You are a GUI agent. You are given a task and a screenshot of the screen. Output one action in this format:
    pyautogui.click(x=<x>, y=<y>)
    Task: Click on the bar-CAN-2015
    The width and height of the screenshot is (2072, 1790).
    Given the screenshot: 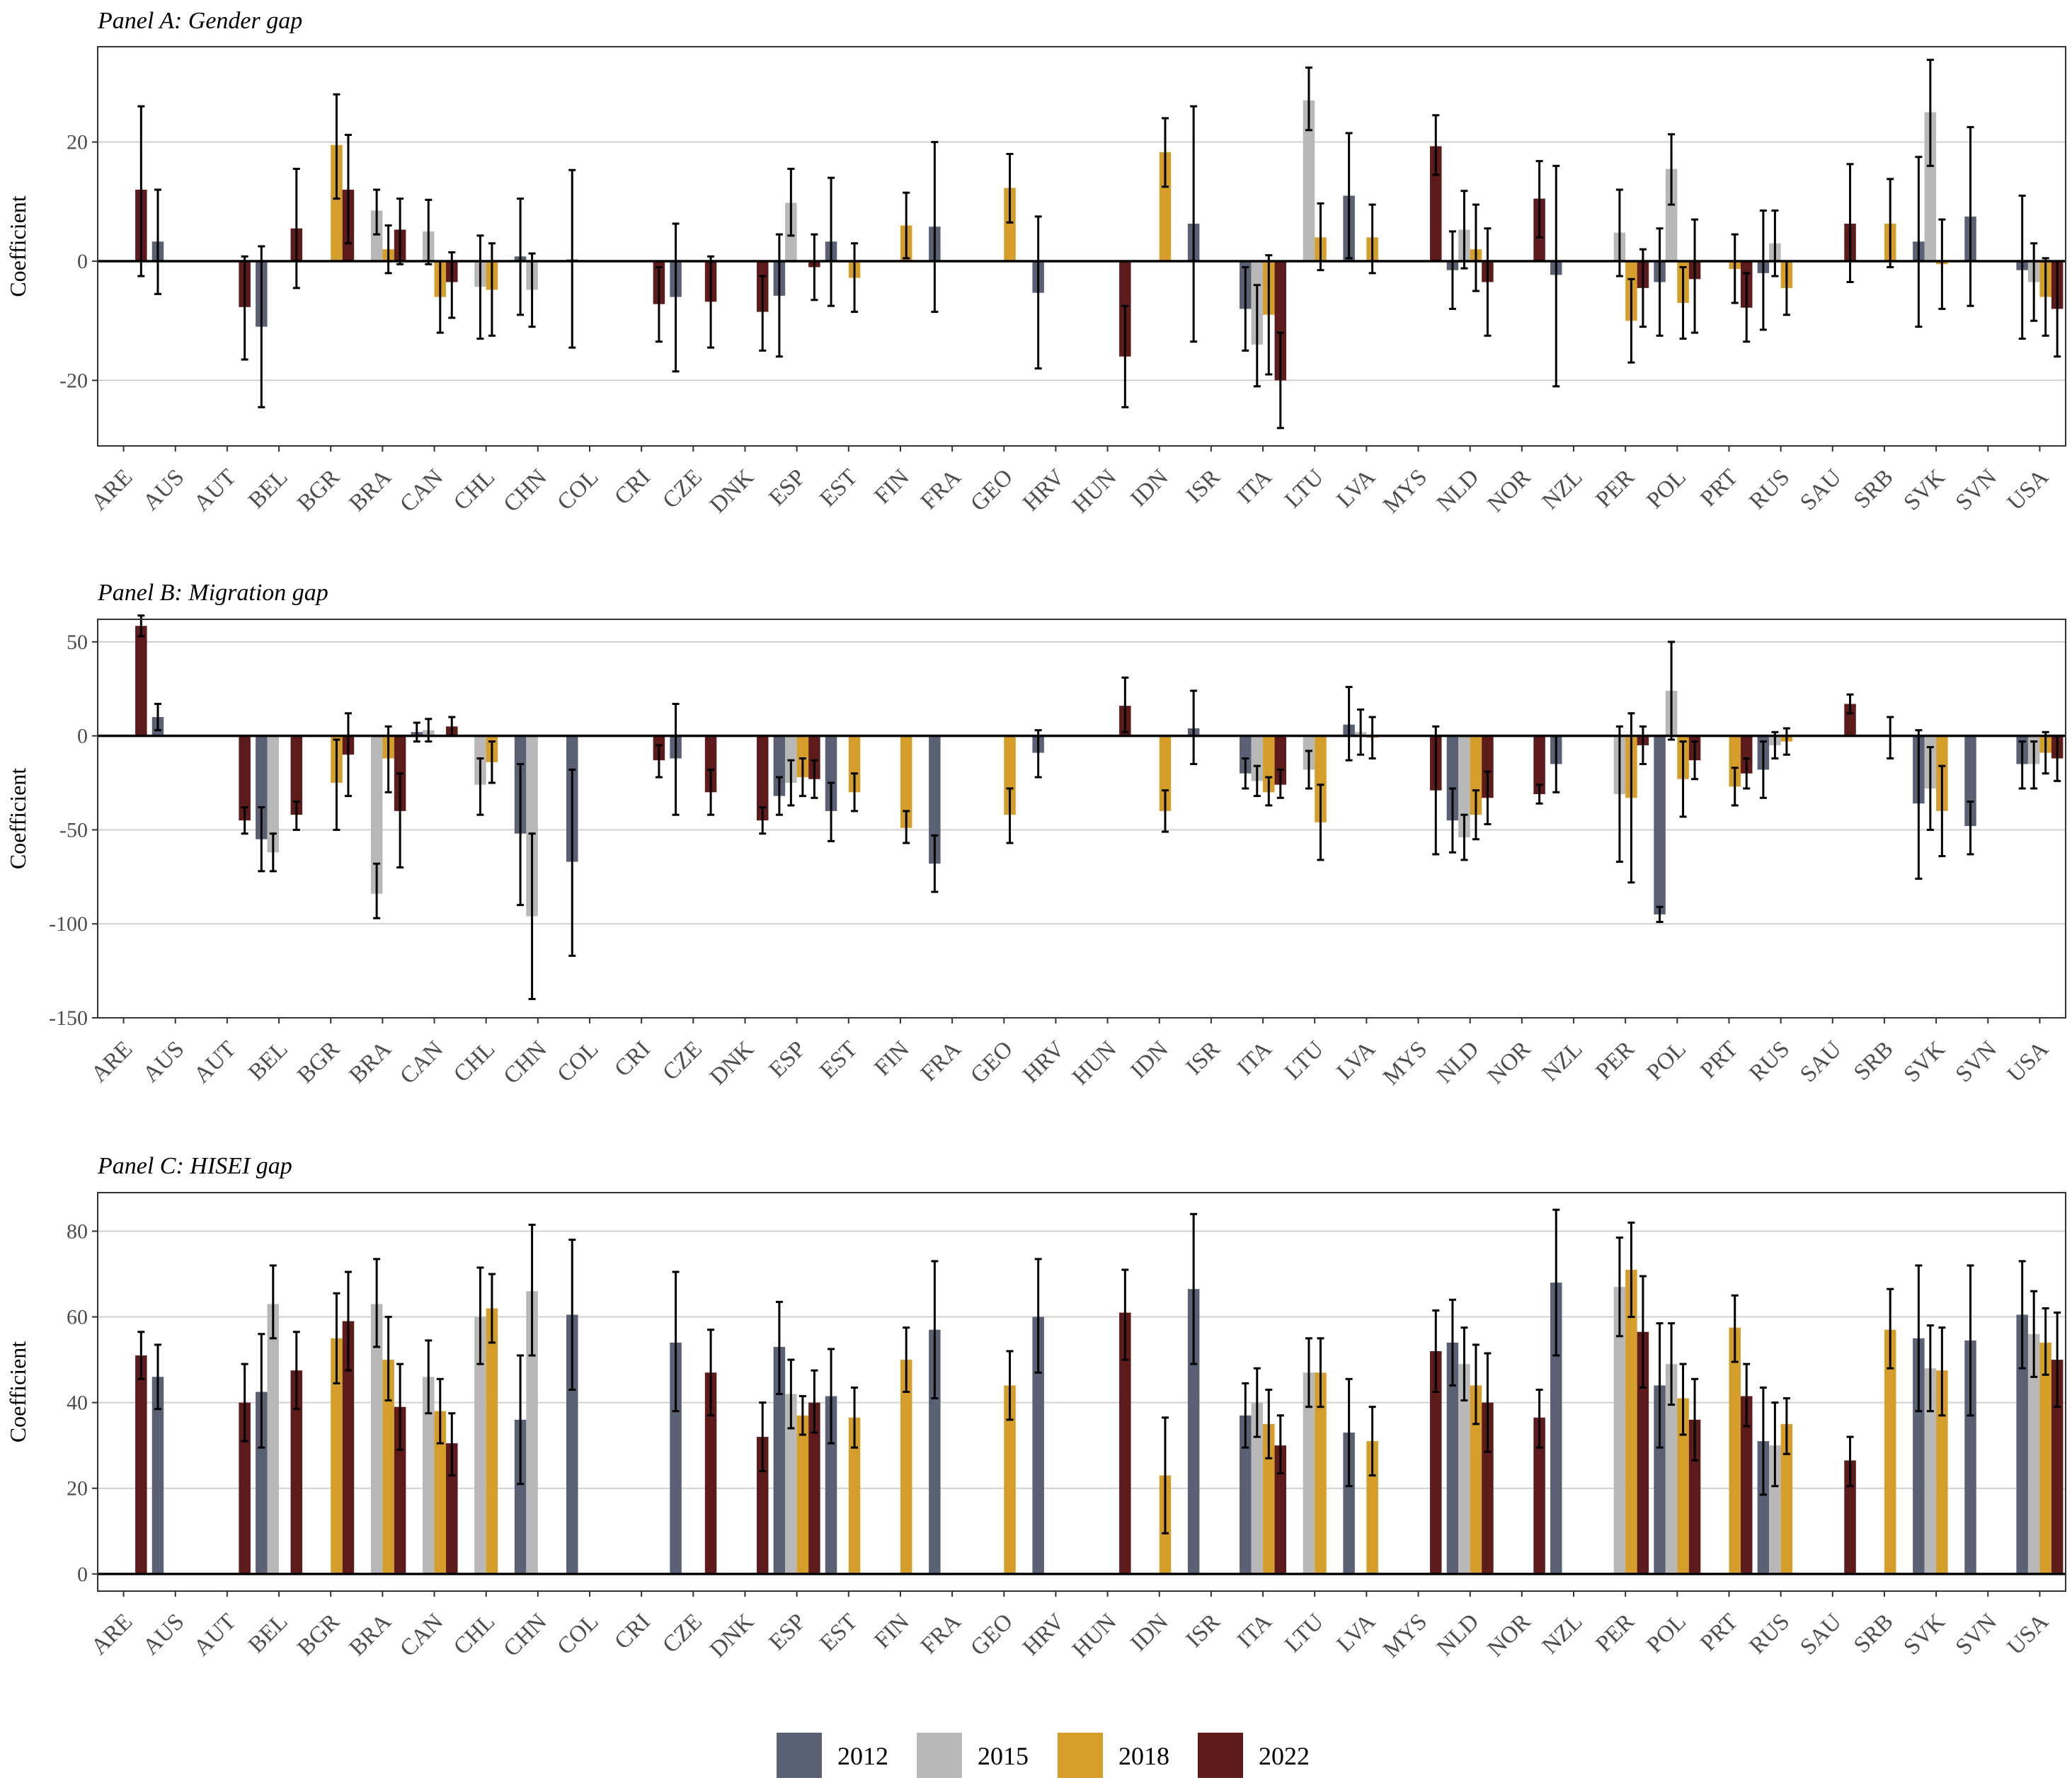 What is the action you would take?
    pyautogui.click(x=429, y=1475)
    